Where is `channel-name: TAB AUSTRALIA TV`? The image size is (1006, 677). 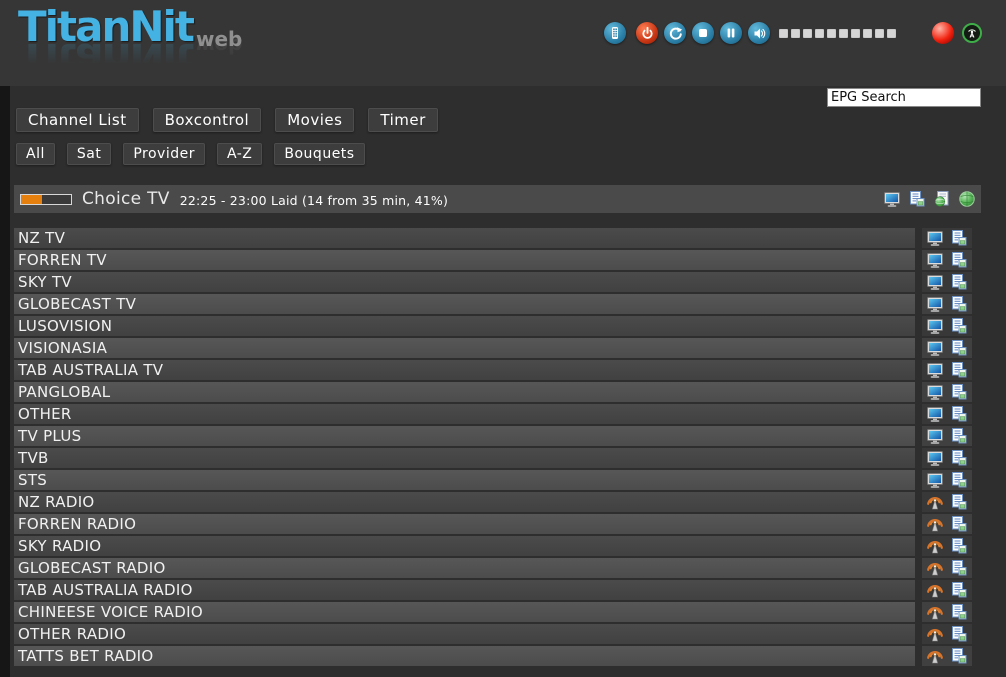
channel-name: TAB AUSTRALIA TV is located at coordinates (464, 370).